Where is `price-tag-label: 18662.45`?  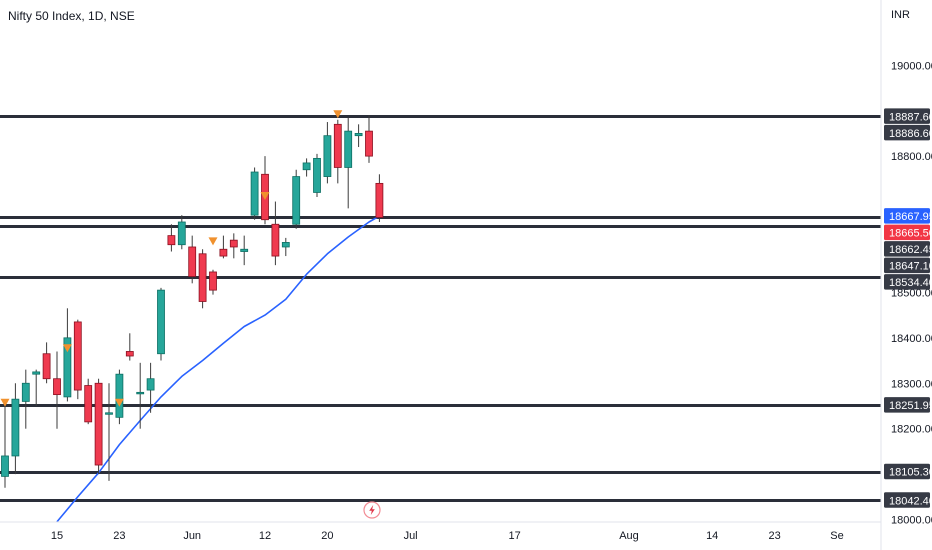 price-tag-label: 18662.45 is located at coordinates (910, 250).